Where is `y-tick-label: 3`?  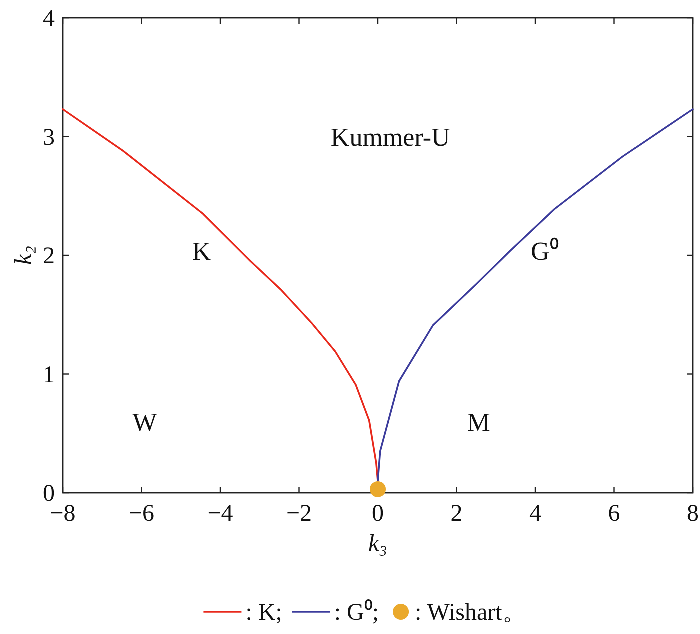 y-tick-label: 3 is located at coordinates (49, 137).